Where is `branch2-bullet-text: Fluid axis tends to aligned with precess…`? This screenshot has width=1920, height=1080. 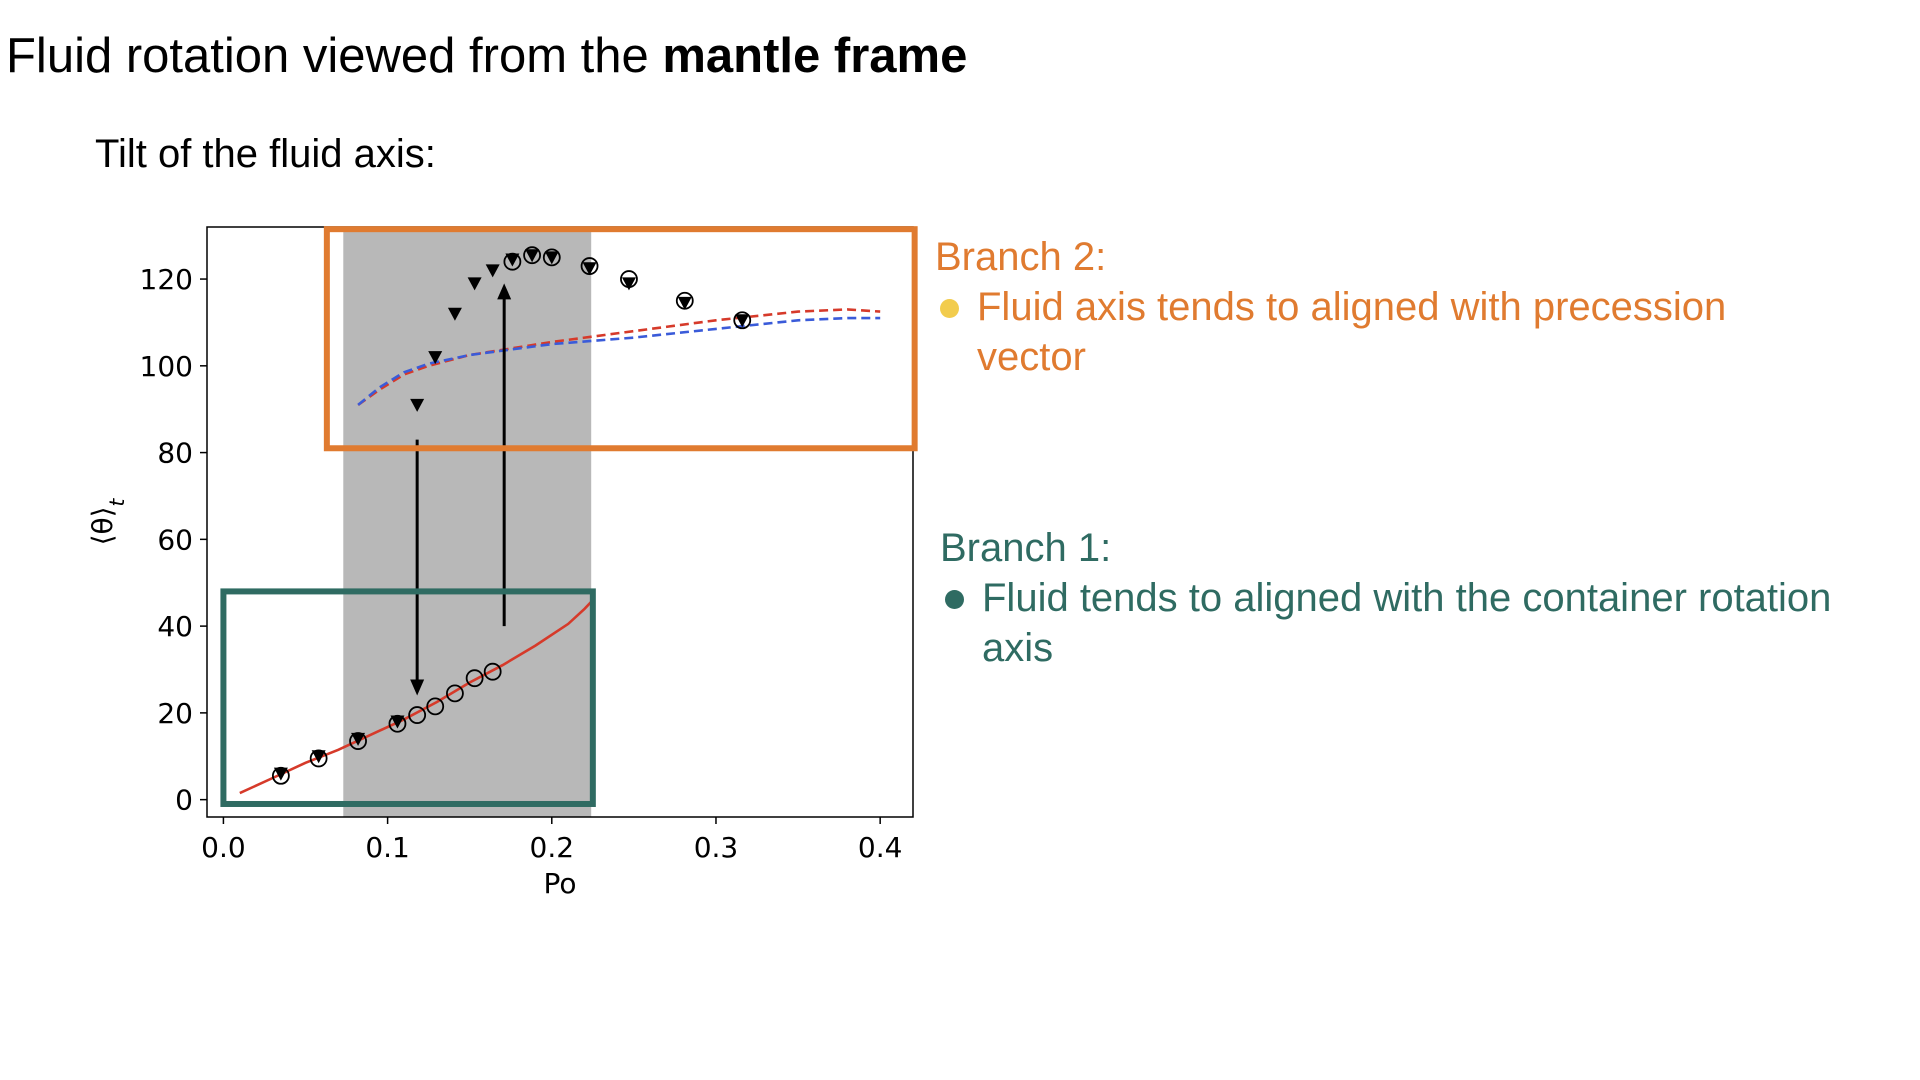 branch2-bullet-text: Fluid axis tends to aligned with precess… is located at coordinates (1352, 332).